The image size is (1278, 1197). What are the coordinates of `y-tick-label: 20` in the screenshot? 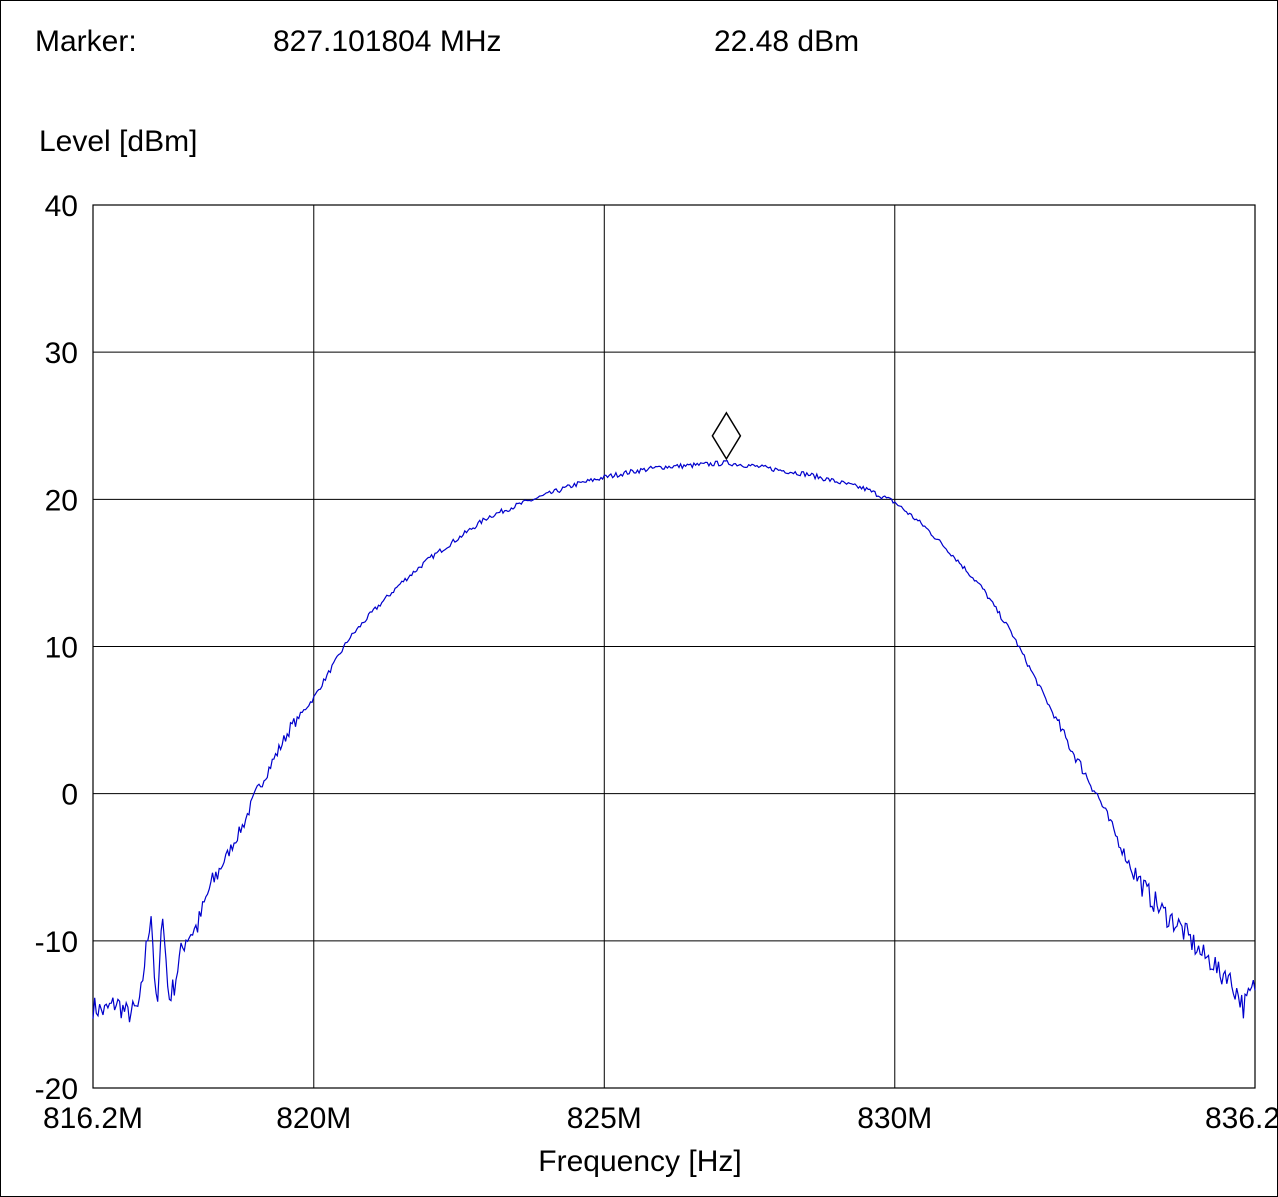 It's located at (61, 500).